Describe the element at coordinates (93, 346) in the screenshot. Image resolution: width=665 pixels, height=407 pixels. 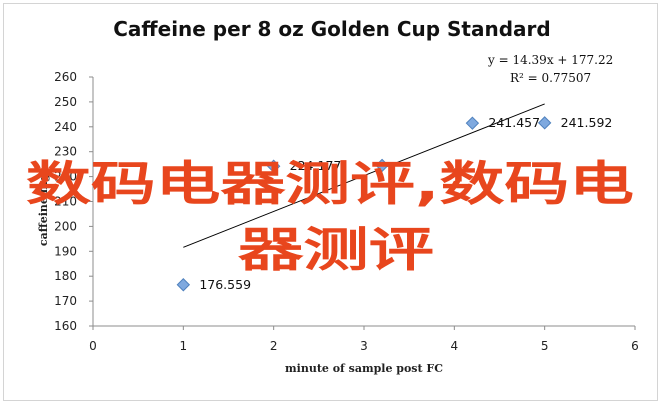
I see `x-tick-label: 0` at that location.